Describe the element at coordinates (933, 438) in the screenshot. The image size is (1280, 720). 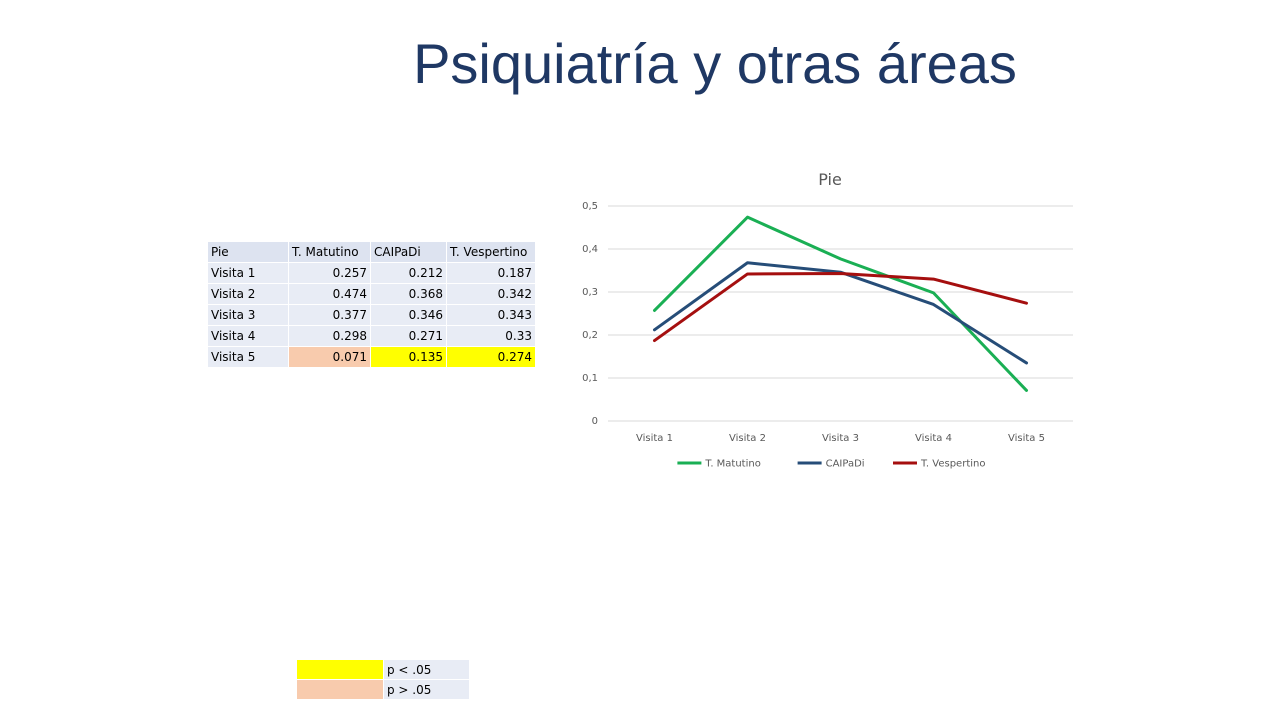
I see `x-tick-label: Visita 4` at that location.